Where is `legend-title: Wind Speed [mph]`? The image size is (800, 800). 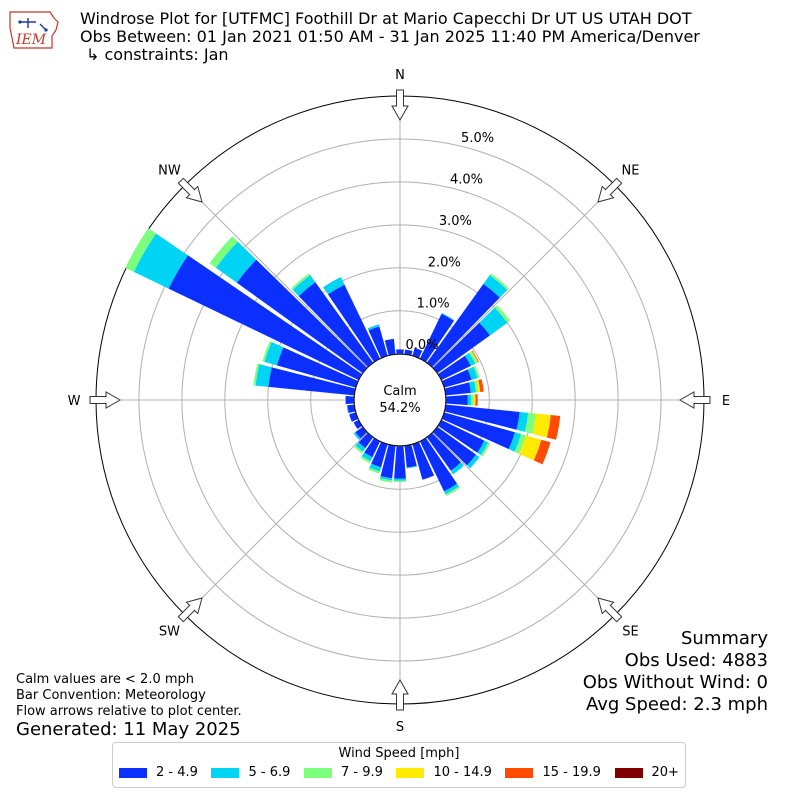 legend-title: Wind Speed [mph] is located at coordinates (399, 753).